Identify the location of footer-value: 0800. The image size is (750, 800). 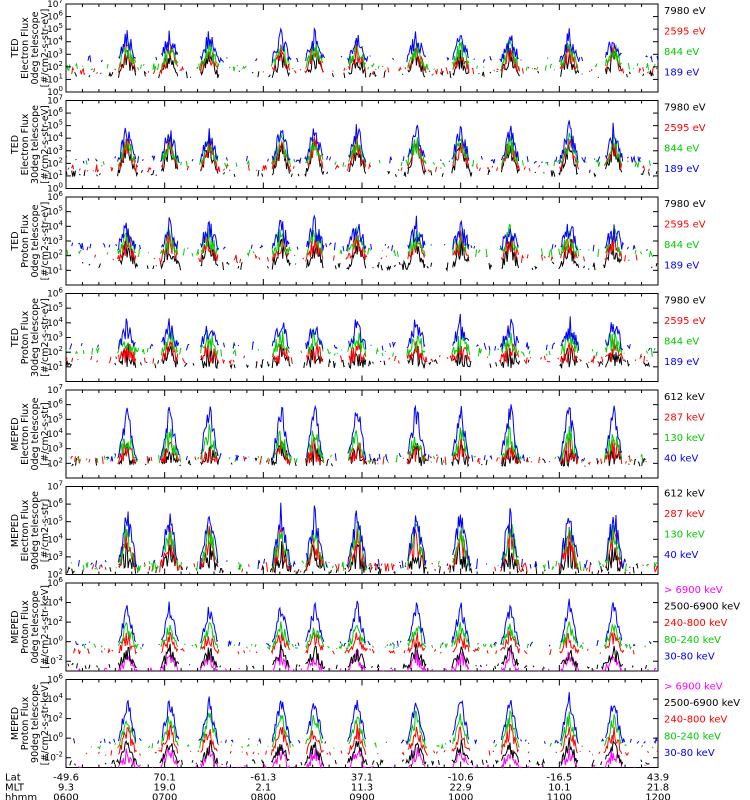
(263, 796).